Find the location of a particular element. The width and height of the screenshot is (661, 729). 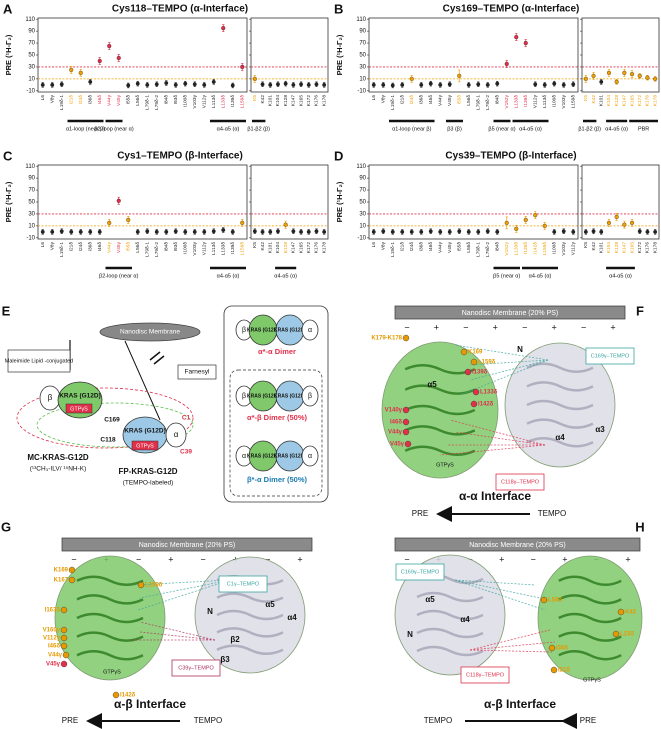

x-tick-label: K172 is located at coordinates (640, 248).